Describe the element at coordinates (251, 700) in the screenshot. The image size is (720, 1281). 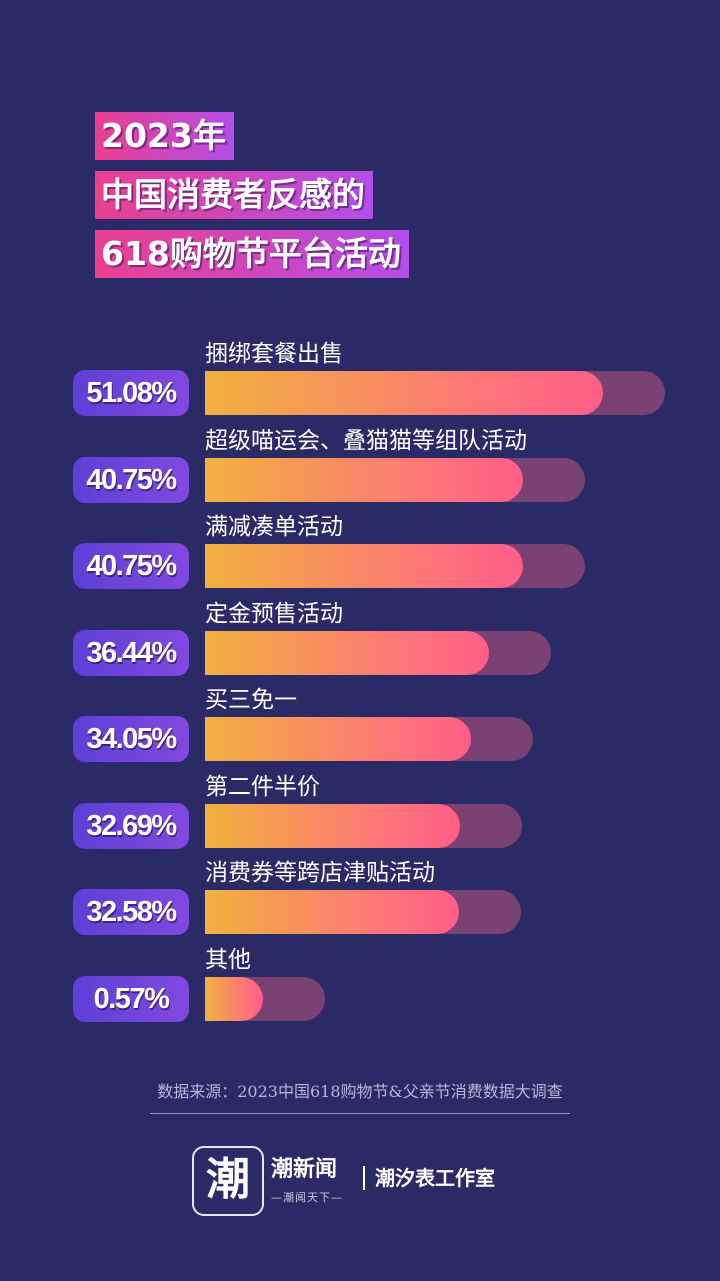
I see `category-label: 买三免一` at that location.